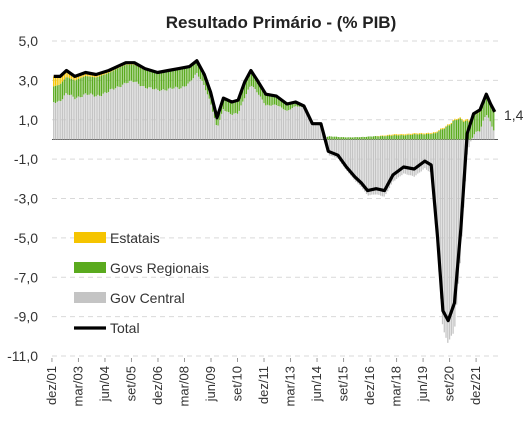 This screenshot has height=427, width=528. I want to click on x-tick-label: jun/19, so click(422, 384).